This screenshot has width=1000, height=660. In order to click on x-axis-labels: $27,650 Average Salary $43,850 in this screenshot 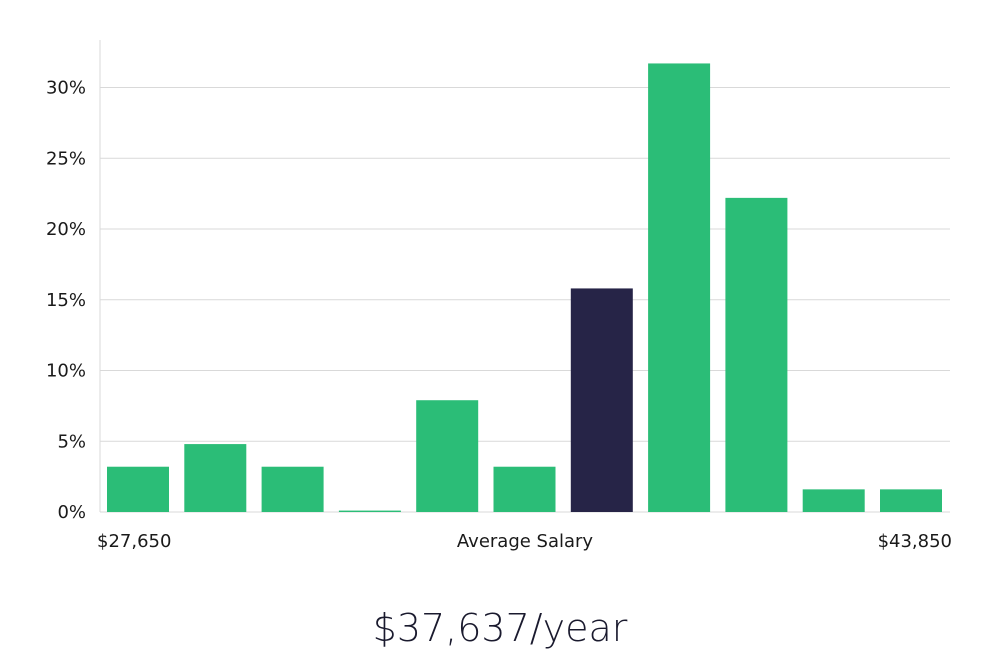, I will do `click(524, 541)`.